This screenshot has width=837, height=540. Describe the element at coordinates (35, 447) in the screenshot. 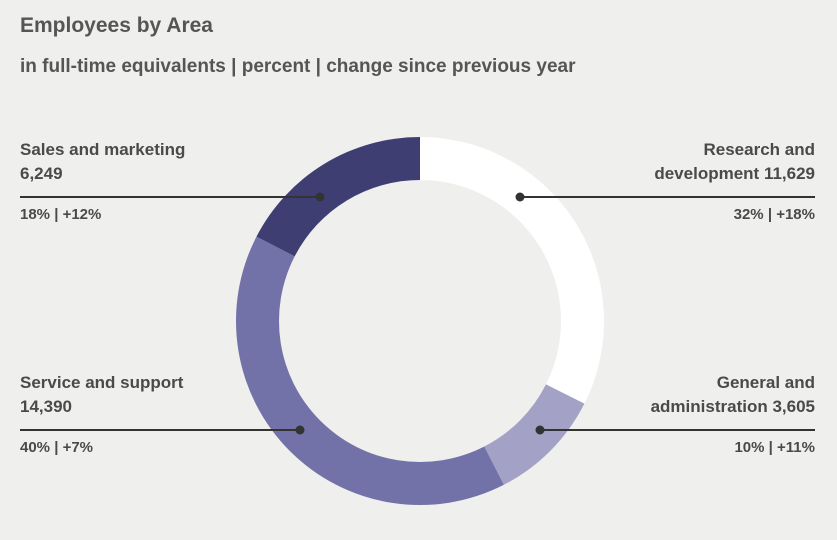

I see `percent-label: 40%` at that location.